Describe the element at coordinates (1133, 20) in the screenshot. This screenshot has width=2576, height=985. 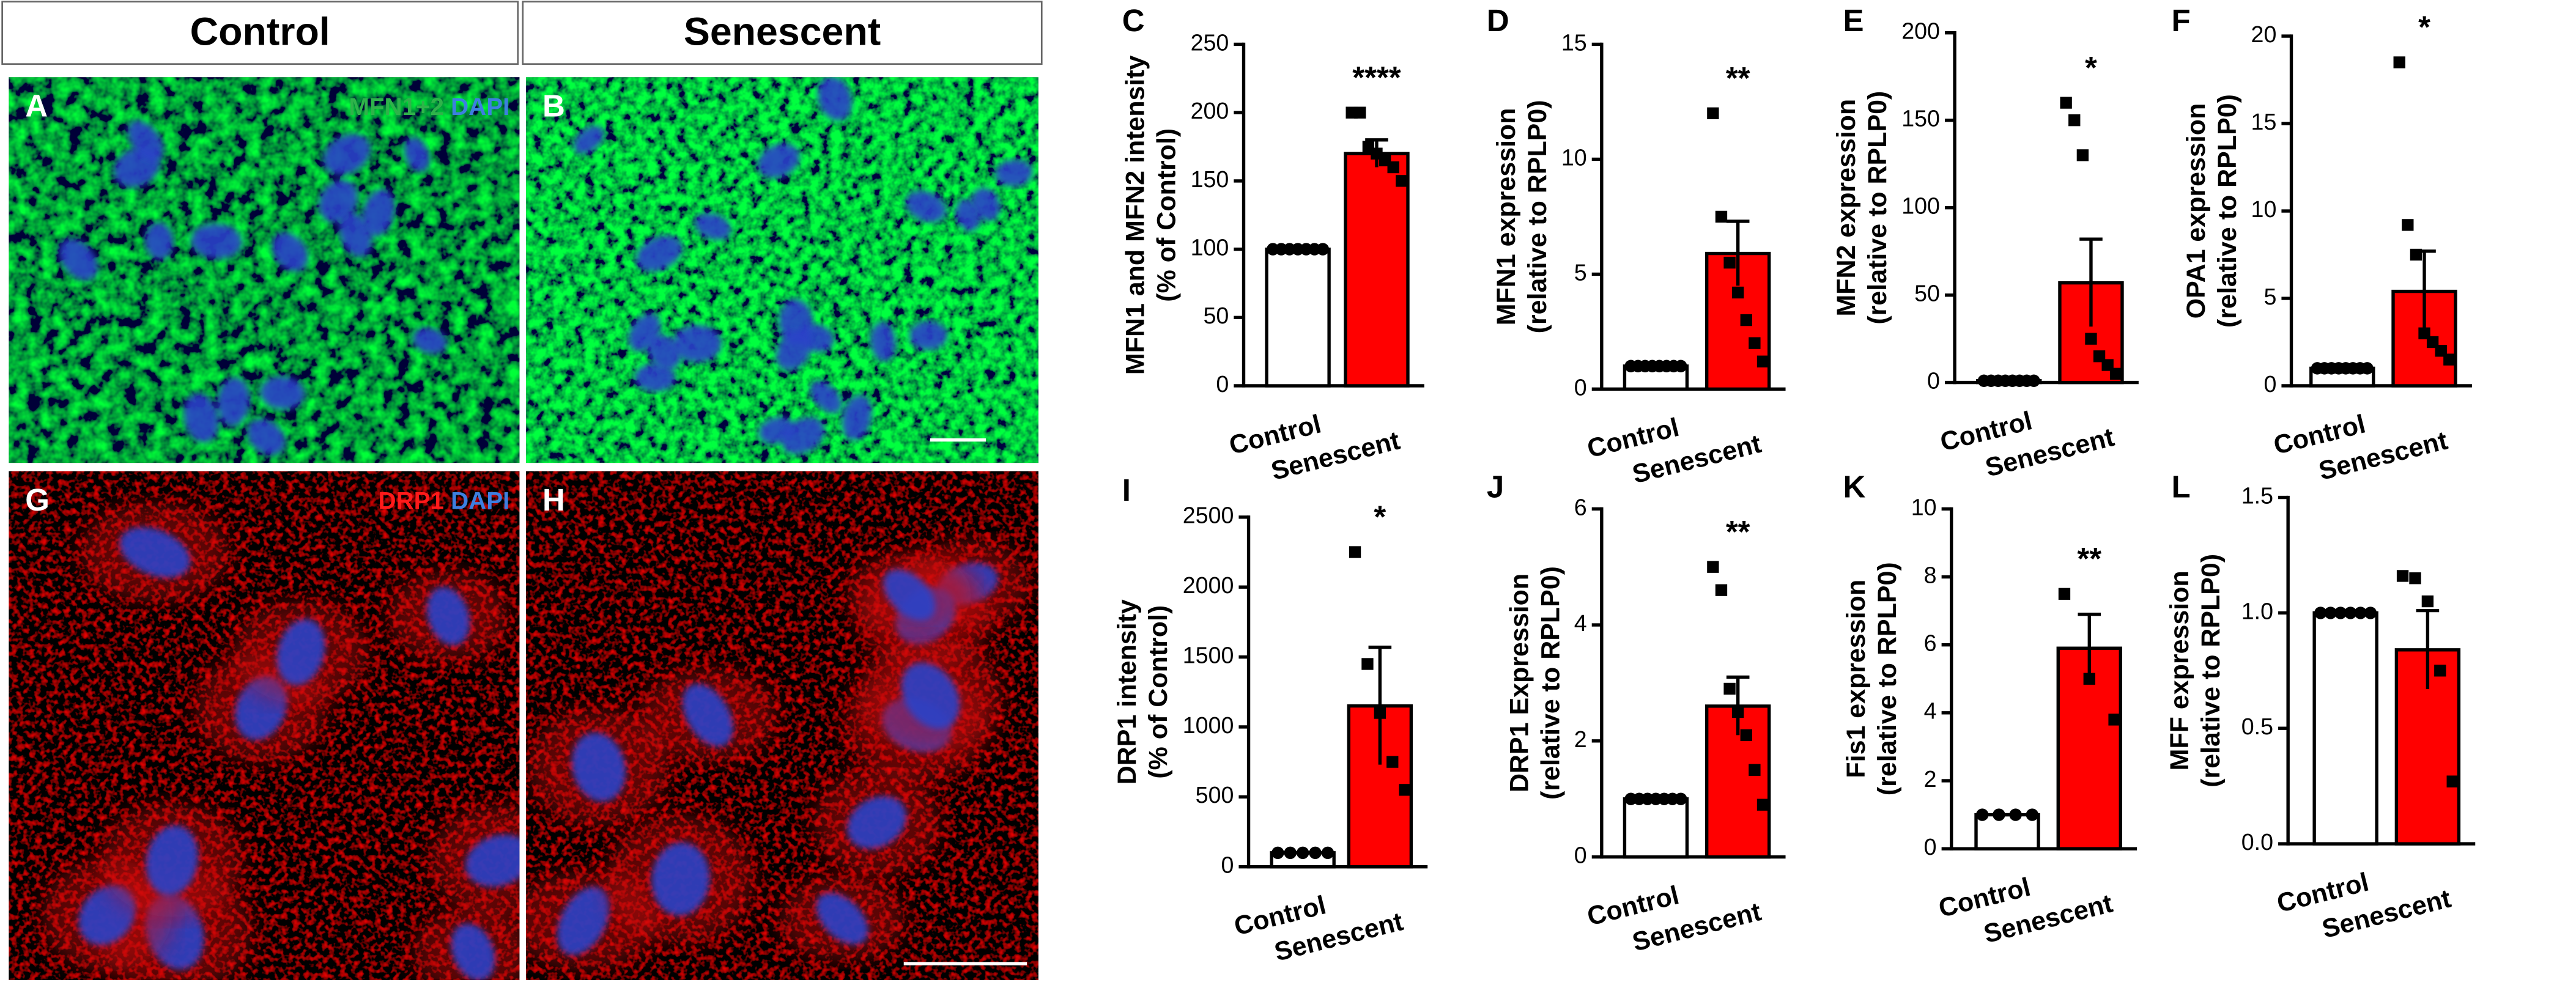
I see `panel-letter: C` at that location.